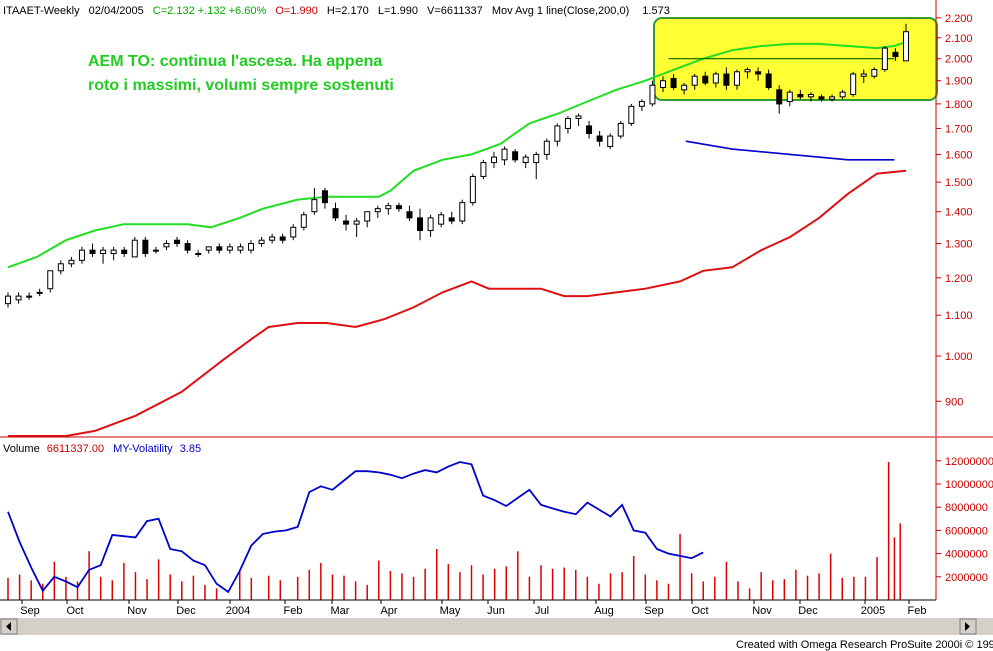  What do you see at coordinates (542, 611) in the screenshot?
I see `time-tick-label: Jul` at bounding box center [542, 611].